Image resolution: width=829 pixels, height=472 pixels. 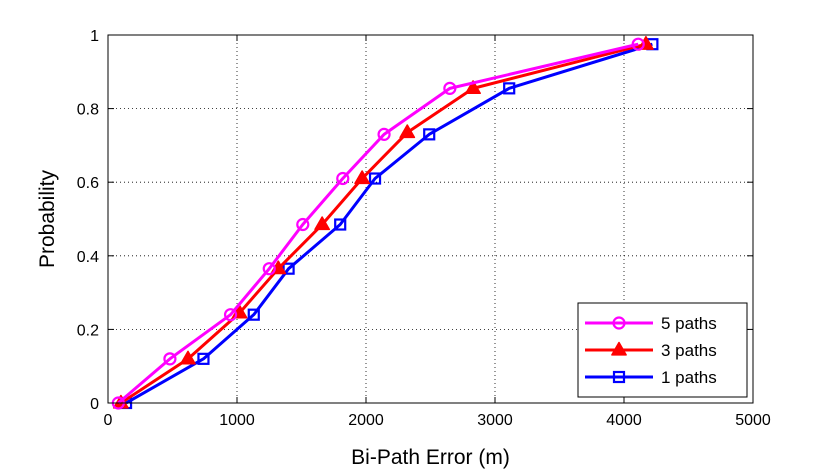 I want to click on x-tick-label: 5000, so click(x=753, y=420).